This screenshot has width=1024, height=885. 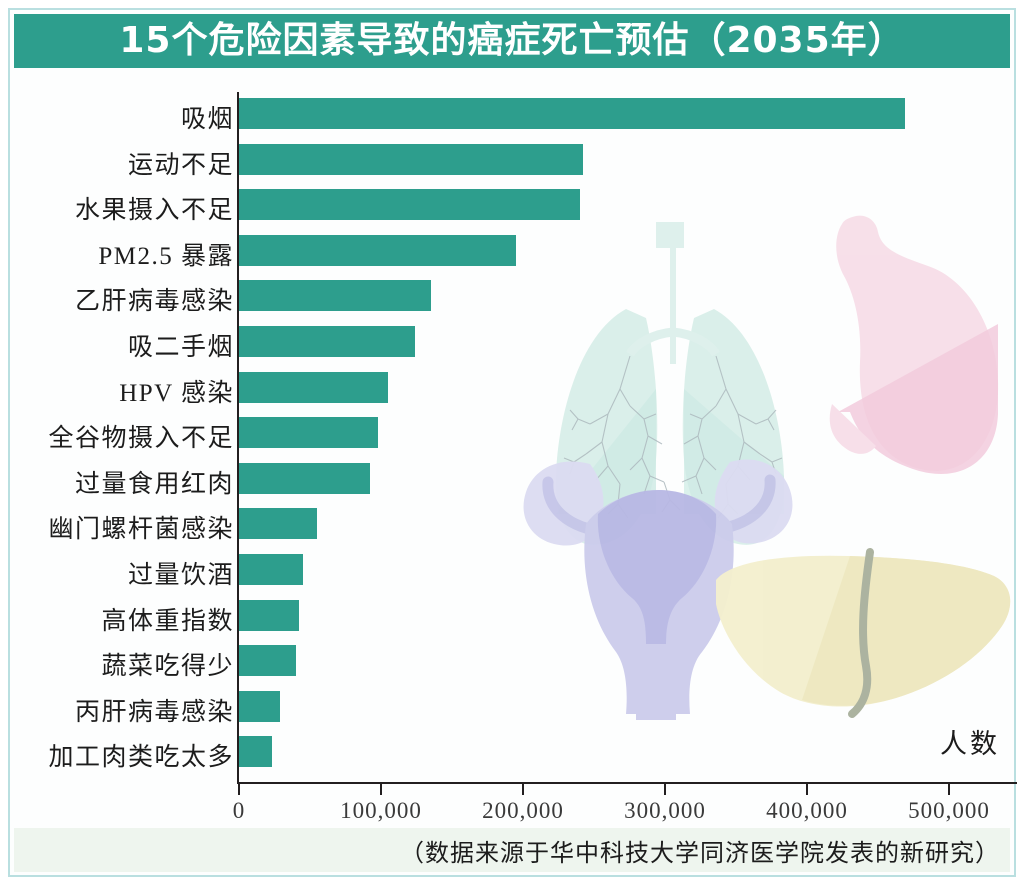 I want to click on x-axis-unit-label: 人数, so click(x=970, y=744).